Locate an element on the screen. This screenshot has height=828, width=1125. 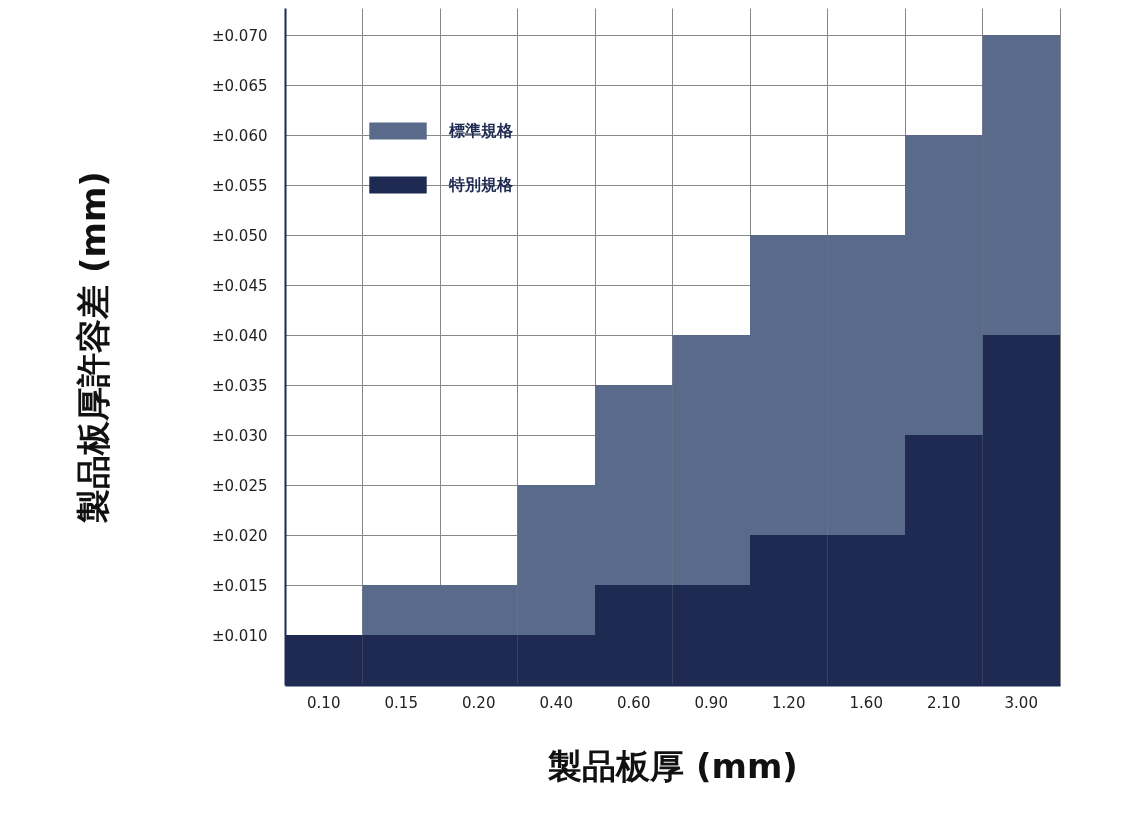
y-tick-label: ±0.065 is located at coordinates (239, 85).